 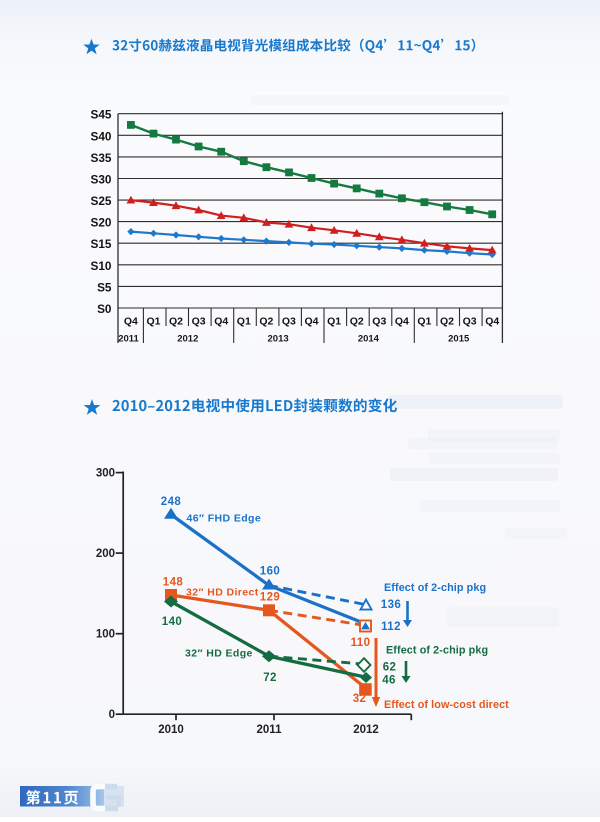 I want to click on svg-text: 46, so click(x=389, y=681).